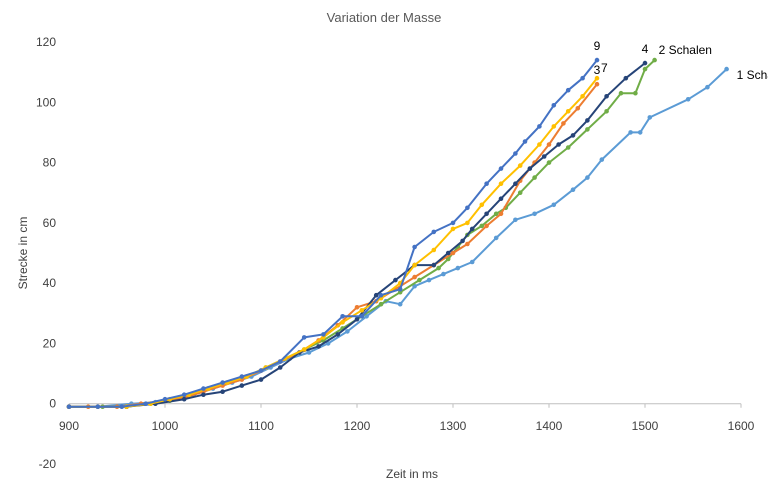  Describe the element at coordinates (50, 163) in the screenshot. I see `y-tick-label: 80` at that location.